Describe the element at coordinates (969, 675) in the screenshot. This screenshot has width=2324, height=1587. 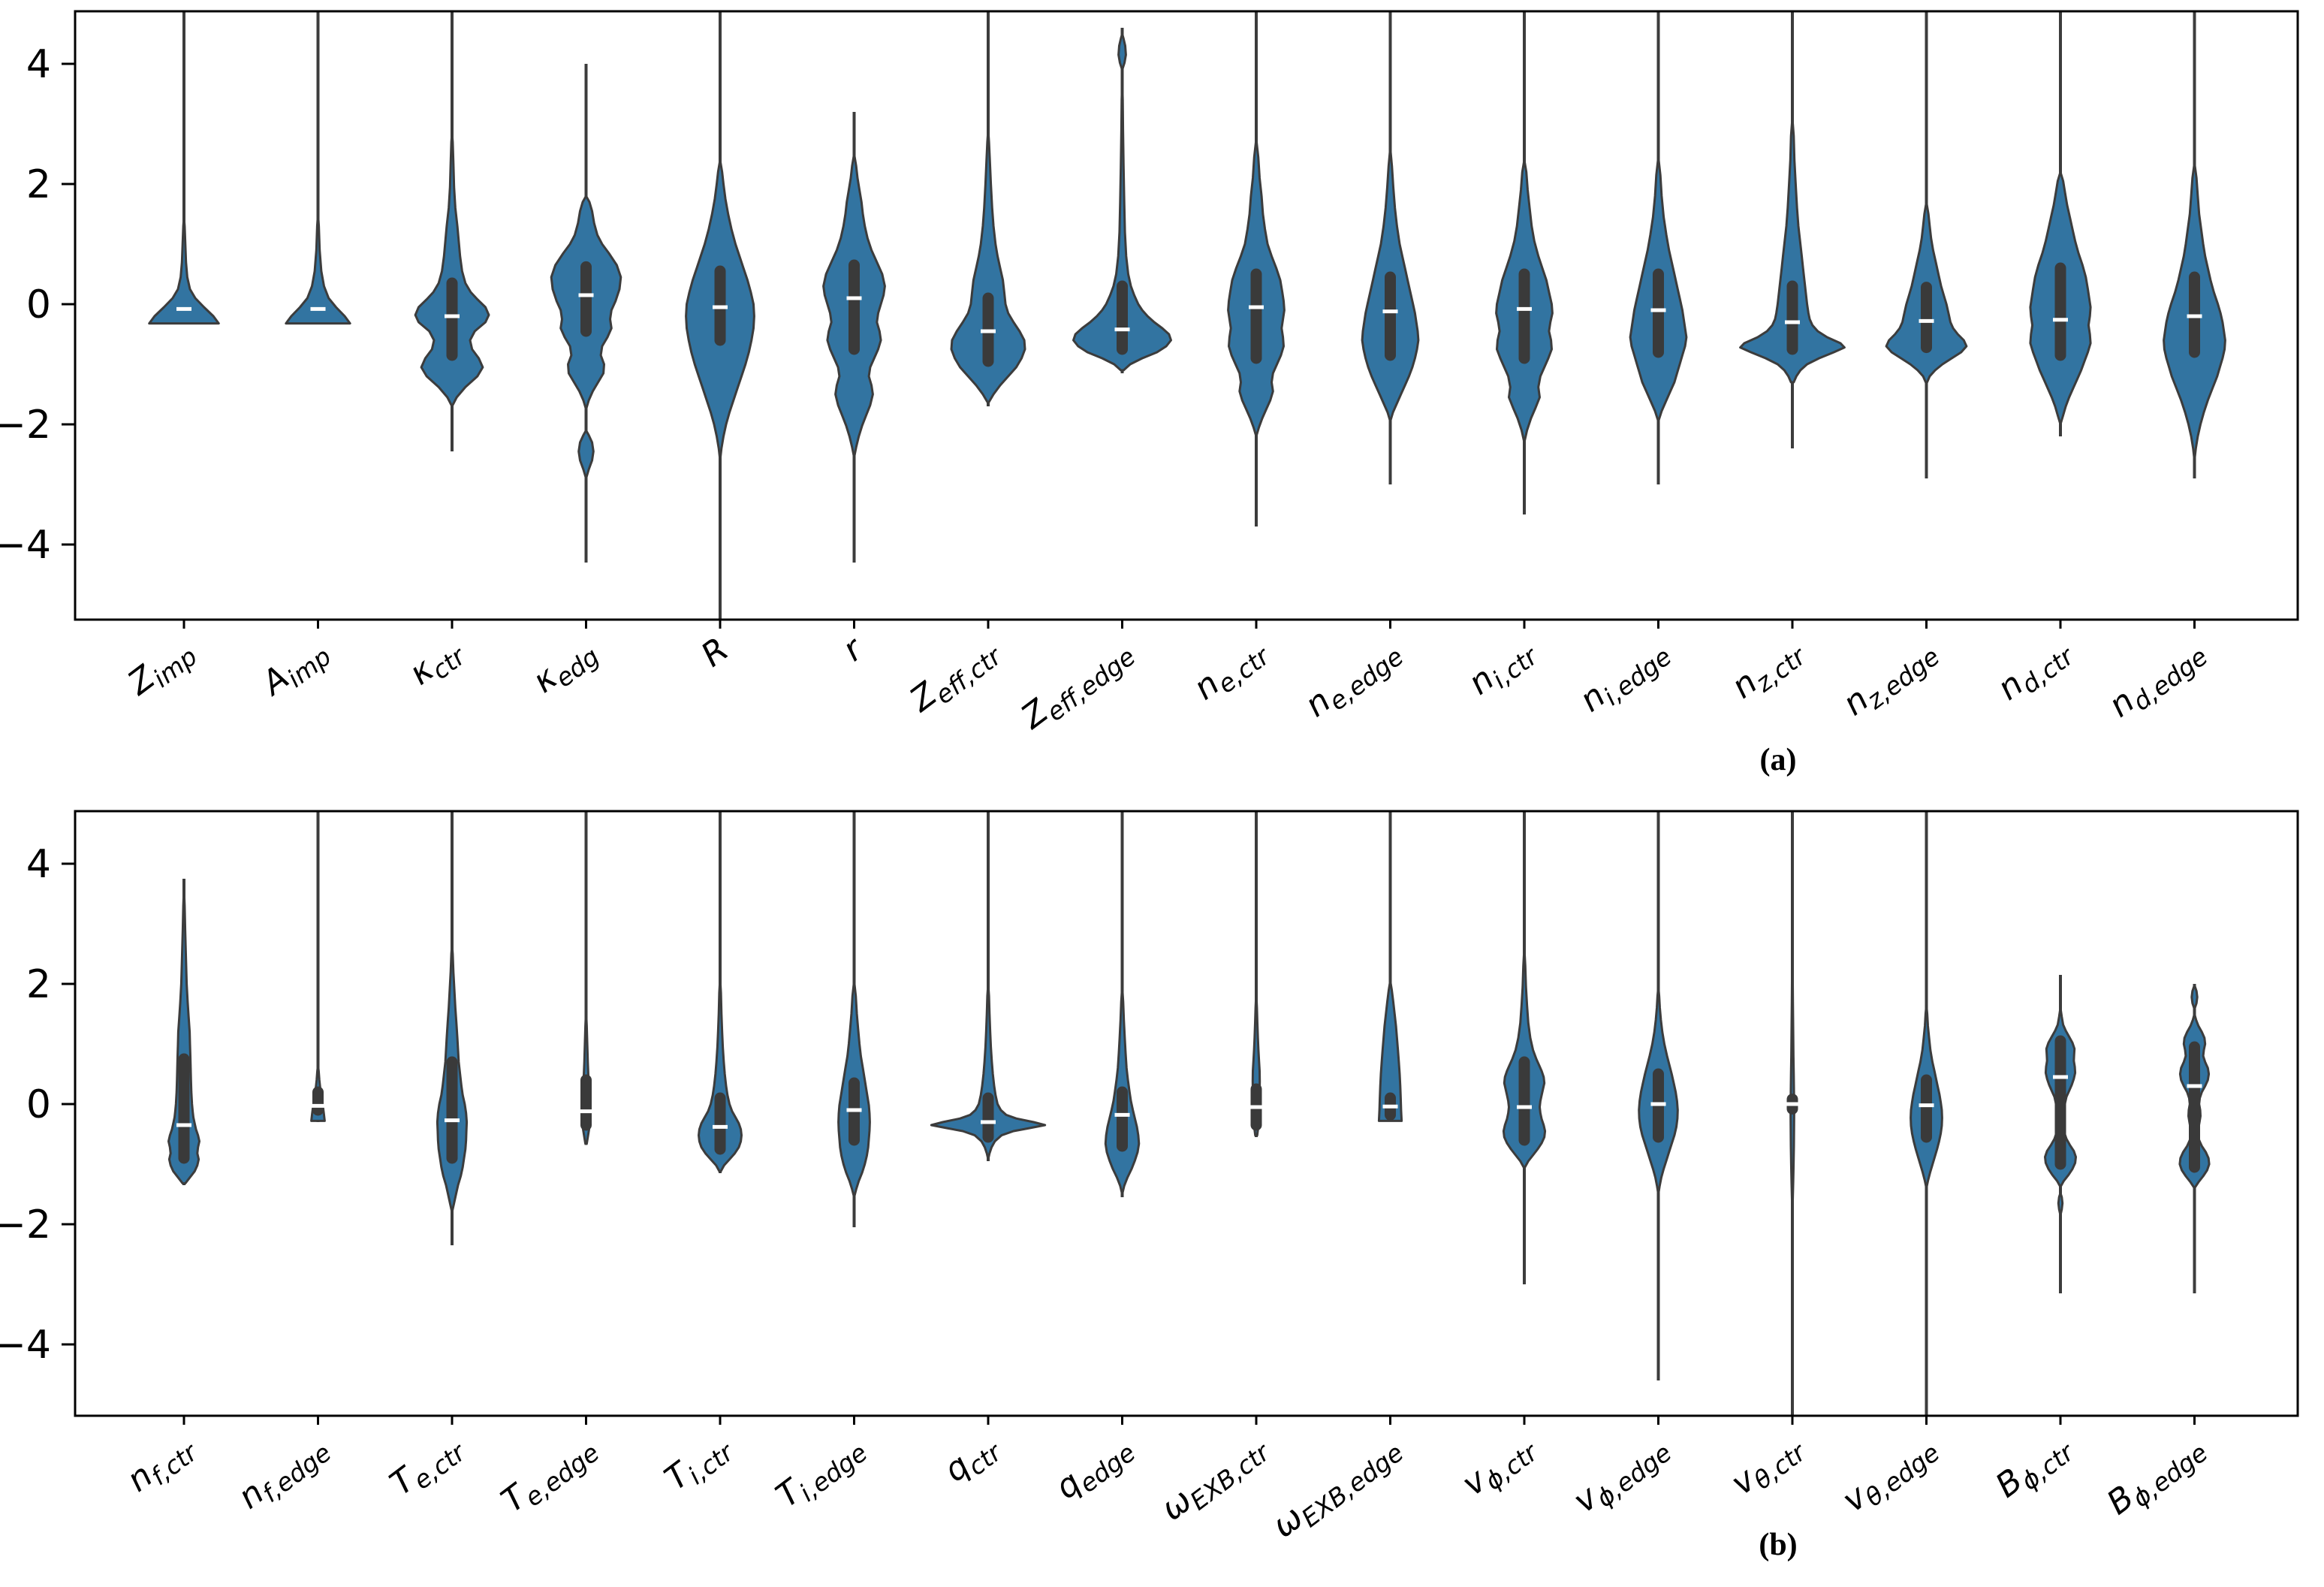
I see `x-tick-label-subscript: eff,ctr` at that location.